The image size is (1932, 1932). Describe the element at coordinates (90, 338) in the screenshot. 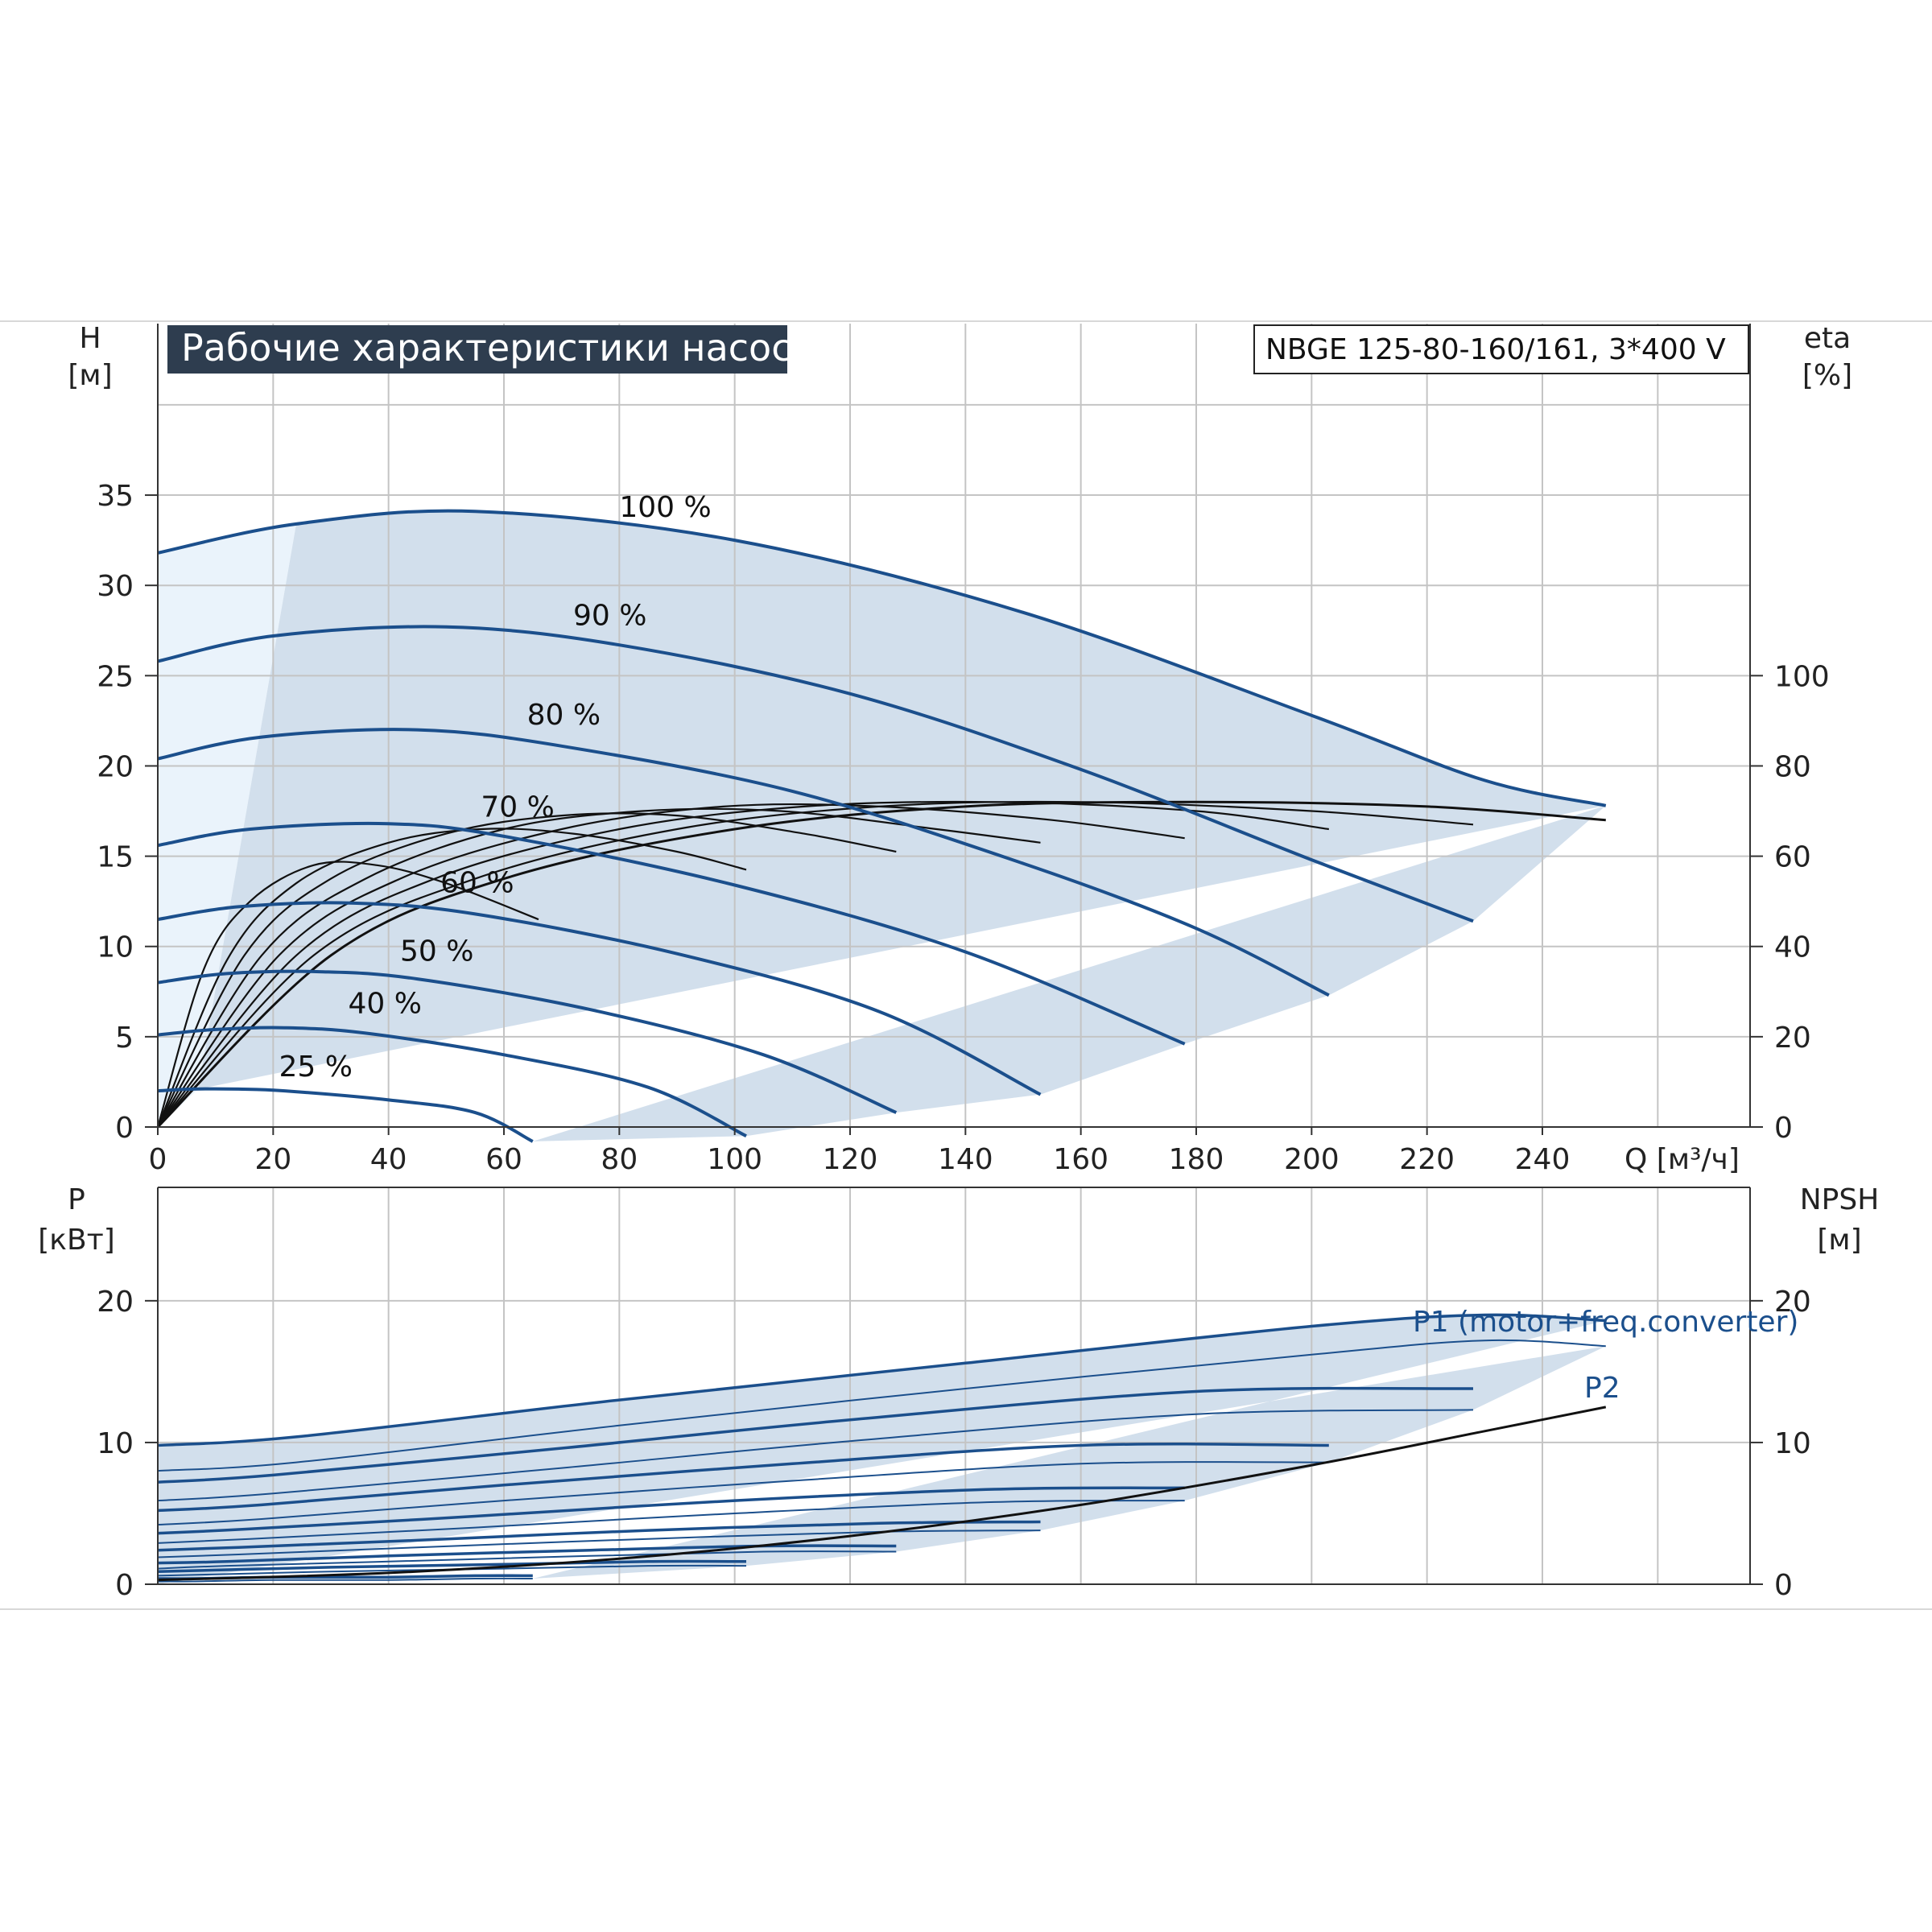

I see `y-axis-label-h: H` at that location.